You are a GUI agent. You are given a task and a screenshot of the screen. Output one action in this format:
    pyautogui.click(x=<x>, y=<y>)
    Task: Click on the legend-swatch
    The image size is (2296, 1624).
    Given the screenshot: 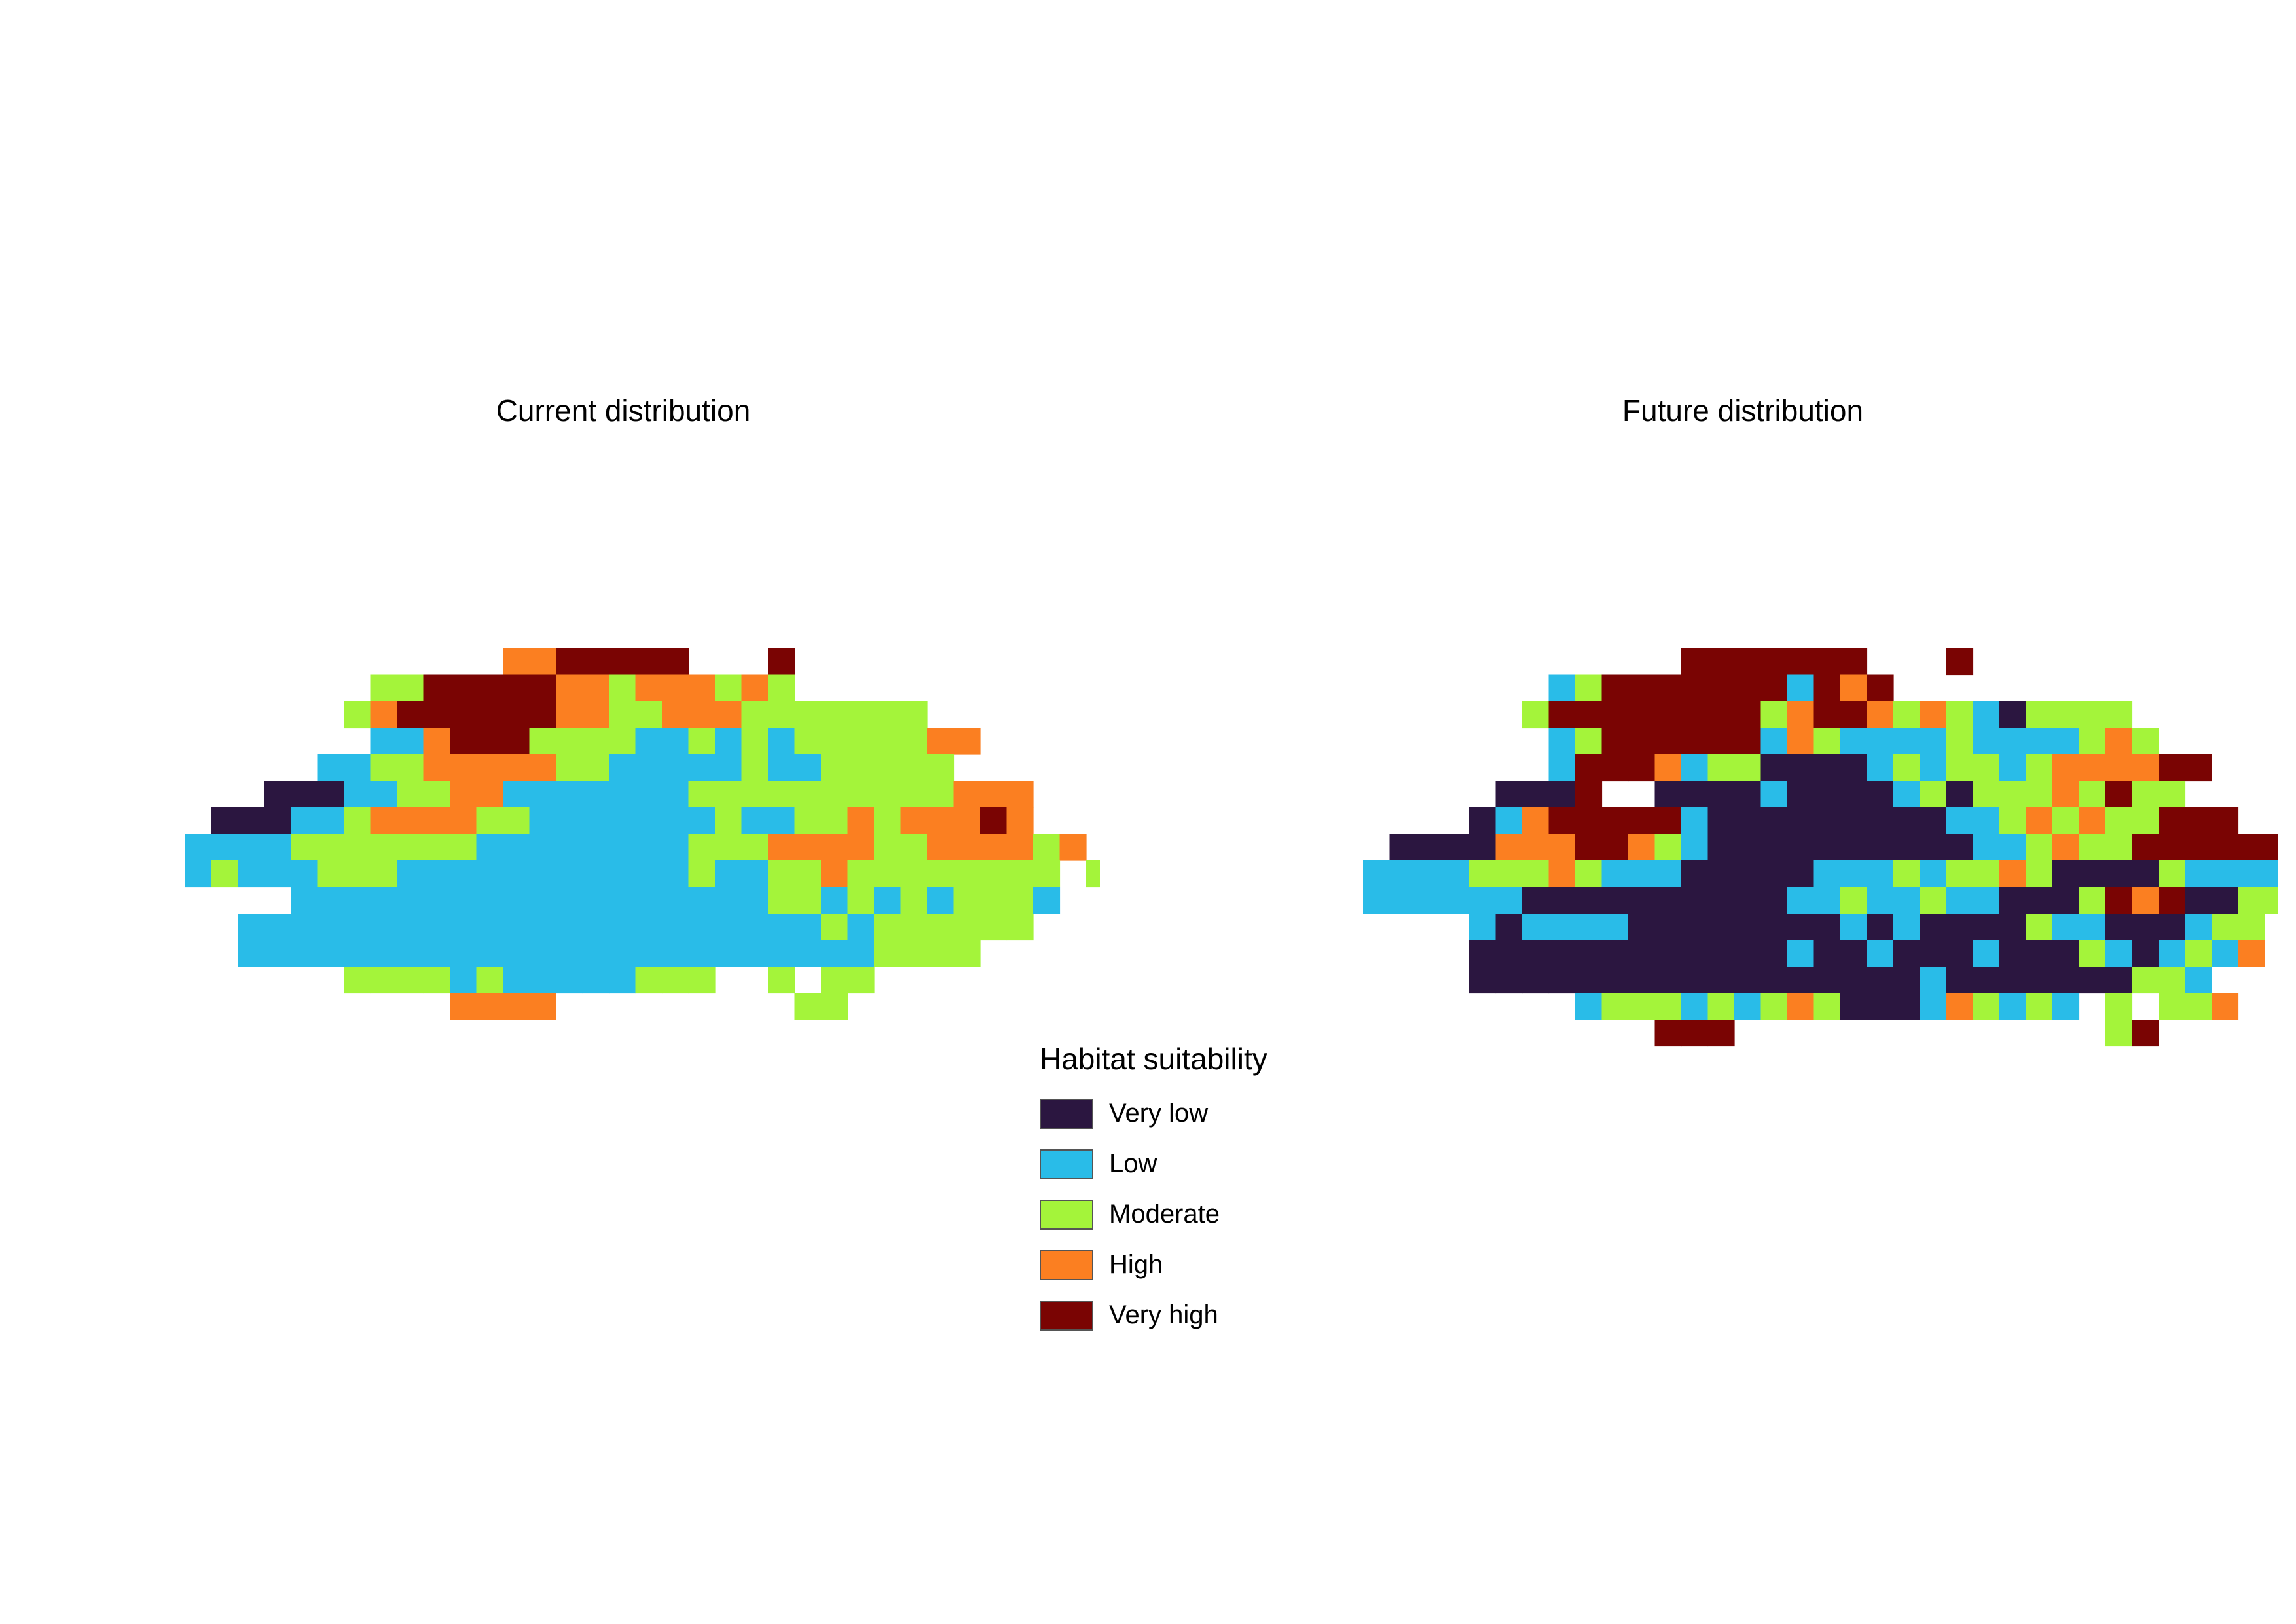 What is the action you would take?
    pyautogui.click(x=1066, y=1113)
    